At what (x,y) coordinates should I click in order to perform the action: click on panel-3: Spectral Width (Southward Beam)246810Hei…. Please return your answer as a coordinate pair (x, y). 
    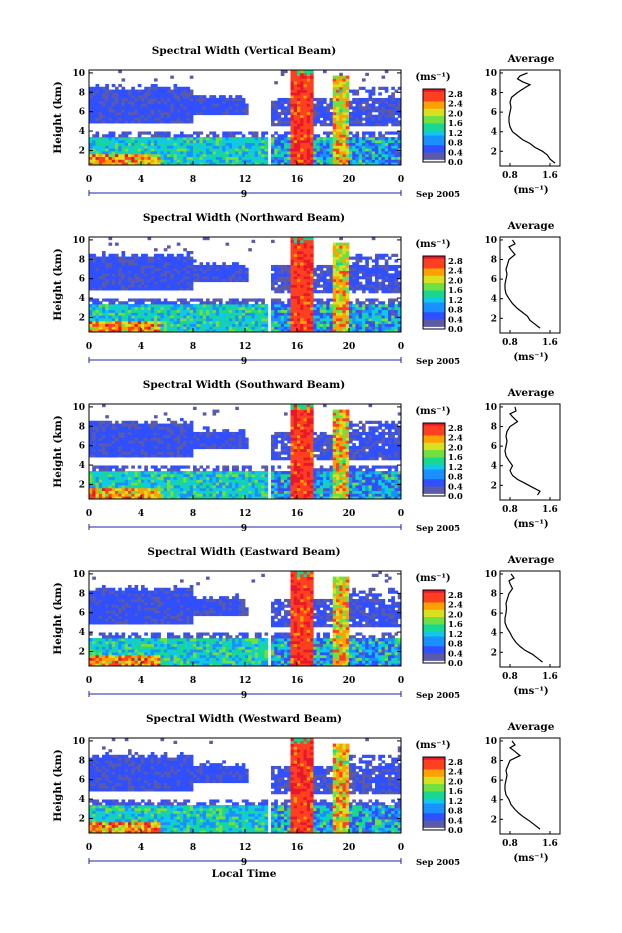
    Looking at the image, I should click on (306, 456).